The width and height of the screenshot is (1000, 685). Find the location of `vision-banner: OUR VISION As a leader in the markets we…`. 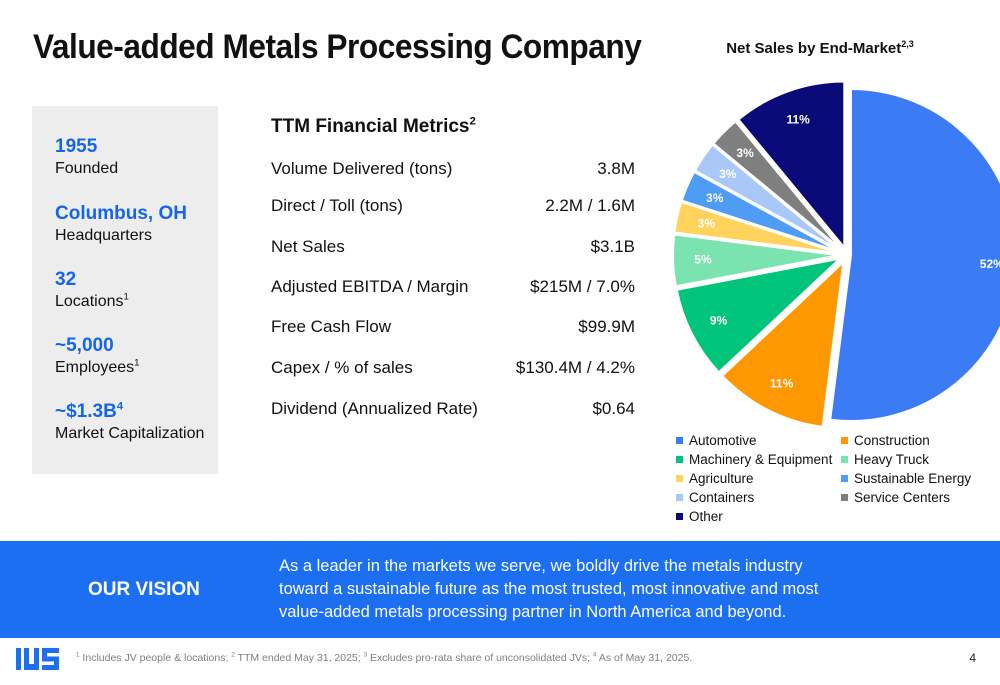

vision-banner: OUR VISION As a leader in the markets we… is located at coordinates (500, 589).